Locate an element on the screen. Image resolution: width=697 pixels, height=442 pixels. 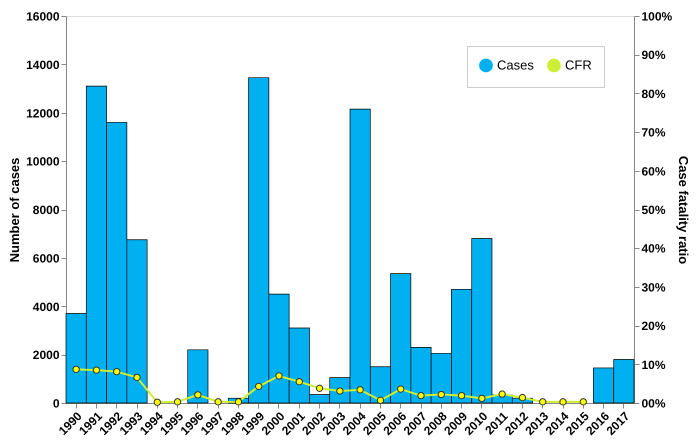
y-tick-label: 12000 is located at coordinates (43, 113).